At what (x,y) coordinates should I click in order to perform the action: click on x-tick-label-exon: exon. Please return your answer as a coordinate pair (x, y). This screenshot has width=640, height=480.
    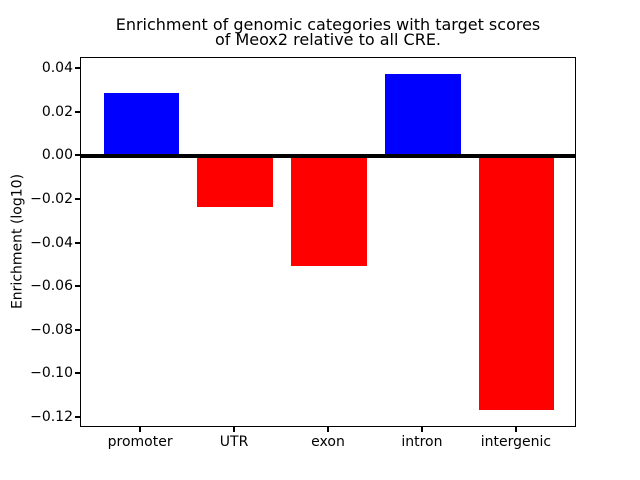
    Looking at the image, I should click on (328, 442).